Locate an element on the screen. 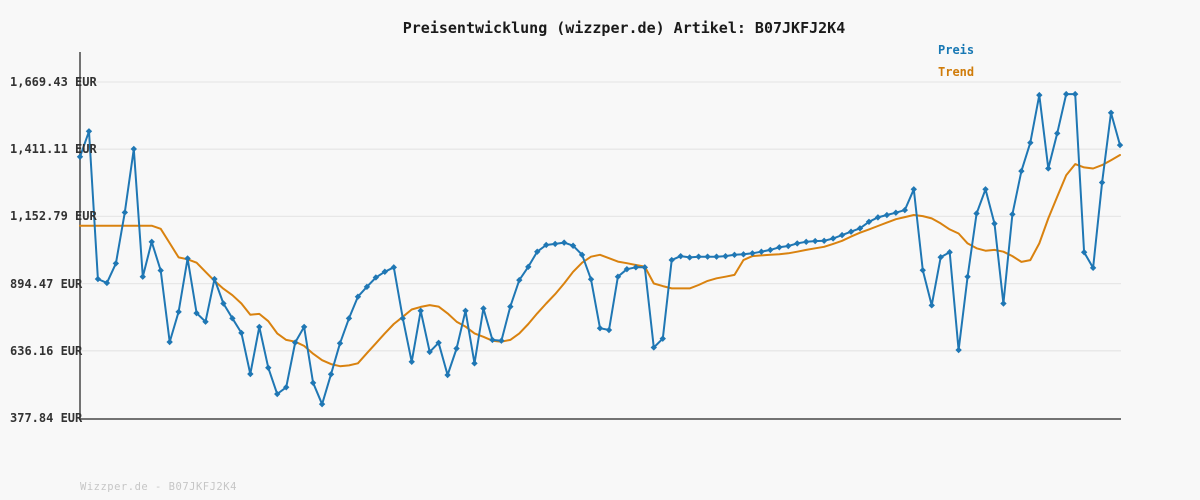  y-tick-label: 1,411.11 EUR is located at coordinates (53, 149).